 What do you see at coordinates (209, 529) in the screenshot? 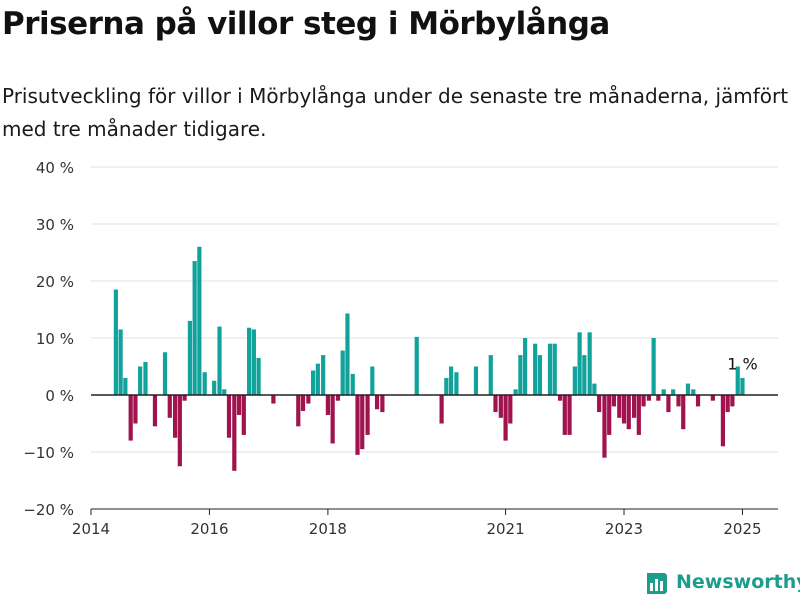
I see `x-tick-label: 2016` at bounding box center [209, 529].